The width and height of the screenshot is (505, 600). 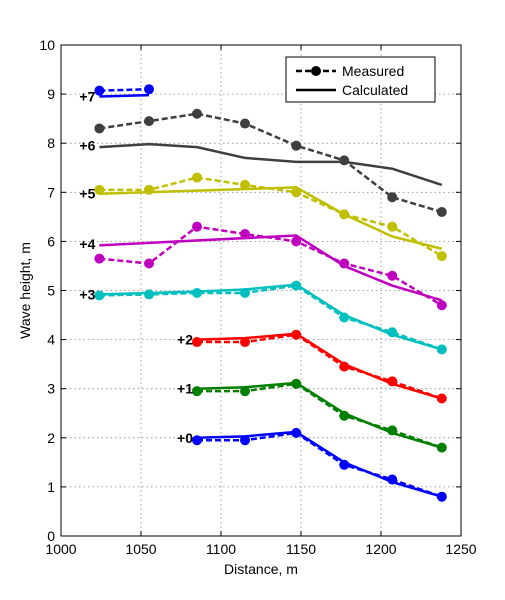 I want to click on legend-box, so click(x=360, y=79).